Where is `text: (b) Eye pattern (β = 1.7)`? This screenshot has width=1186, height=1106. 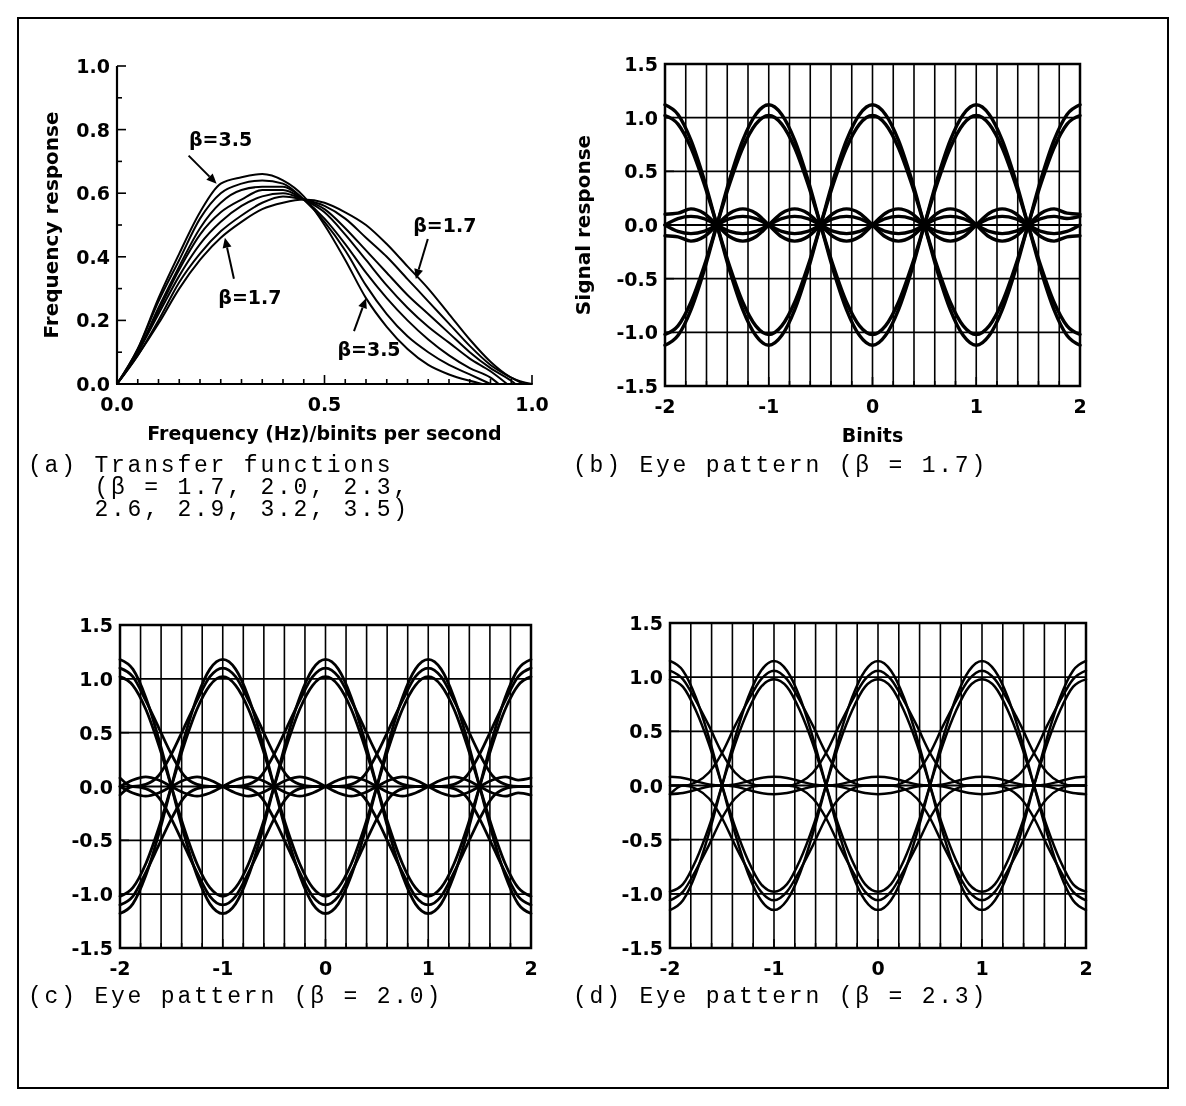 text: (b) Eye pattern (β = 1.7) is located at coordinates (781, 466).